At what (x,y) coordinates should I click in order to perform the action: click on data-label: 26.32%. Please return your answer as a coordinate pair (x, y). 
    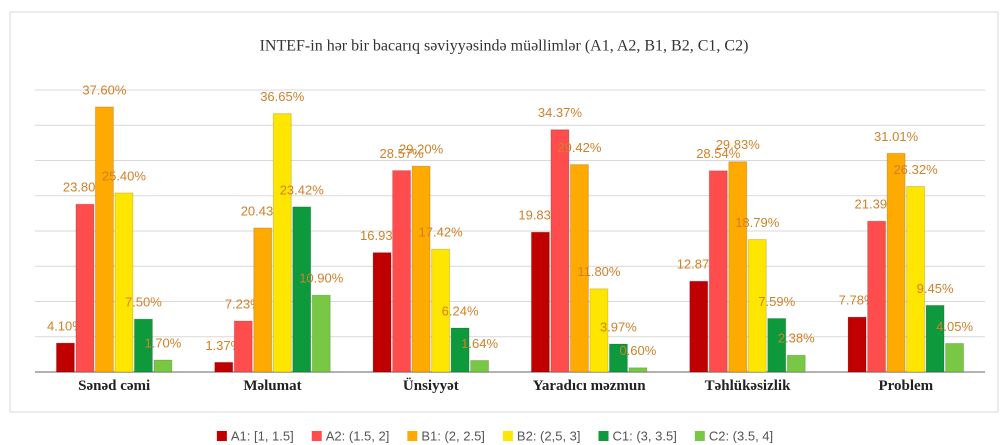
    Looking at the image, I should click on (916, 169).